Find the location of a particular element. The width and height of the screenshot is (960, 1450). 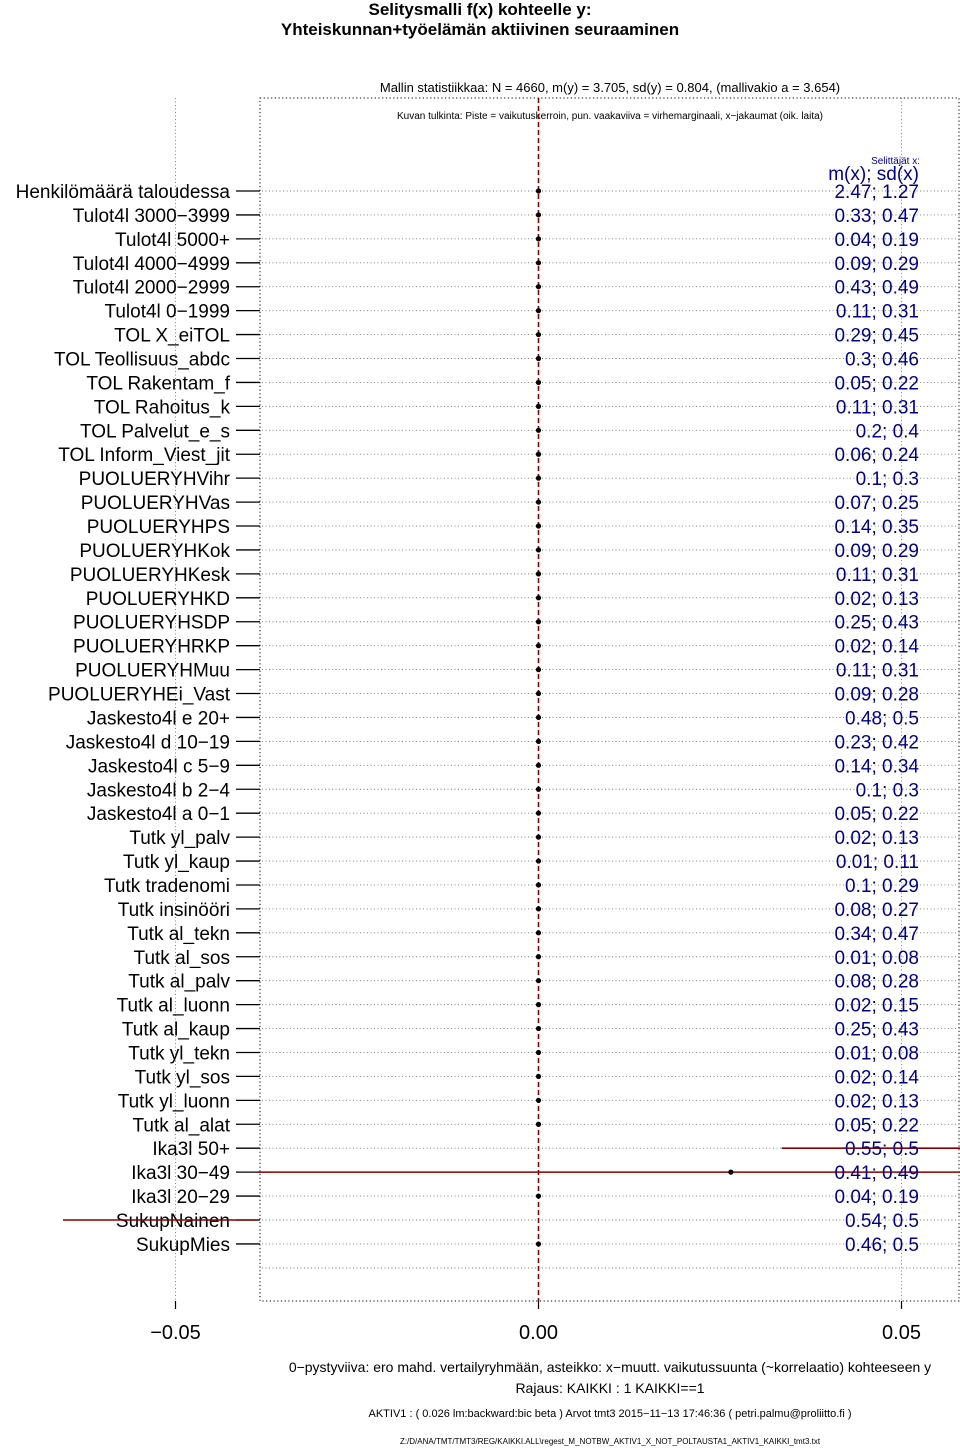

row-stats: 0.09; 0.29 is located at coordinates (876, 551).